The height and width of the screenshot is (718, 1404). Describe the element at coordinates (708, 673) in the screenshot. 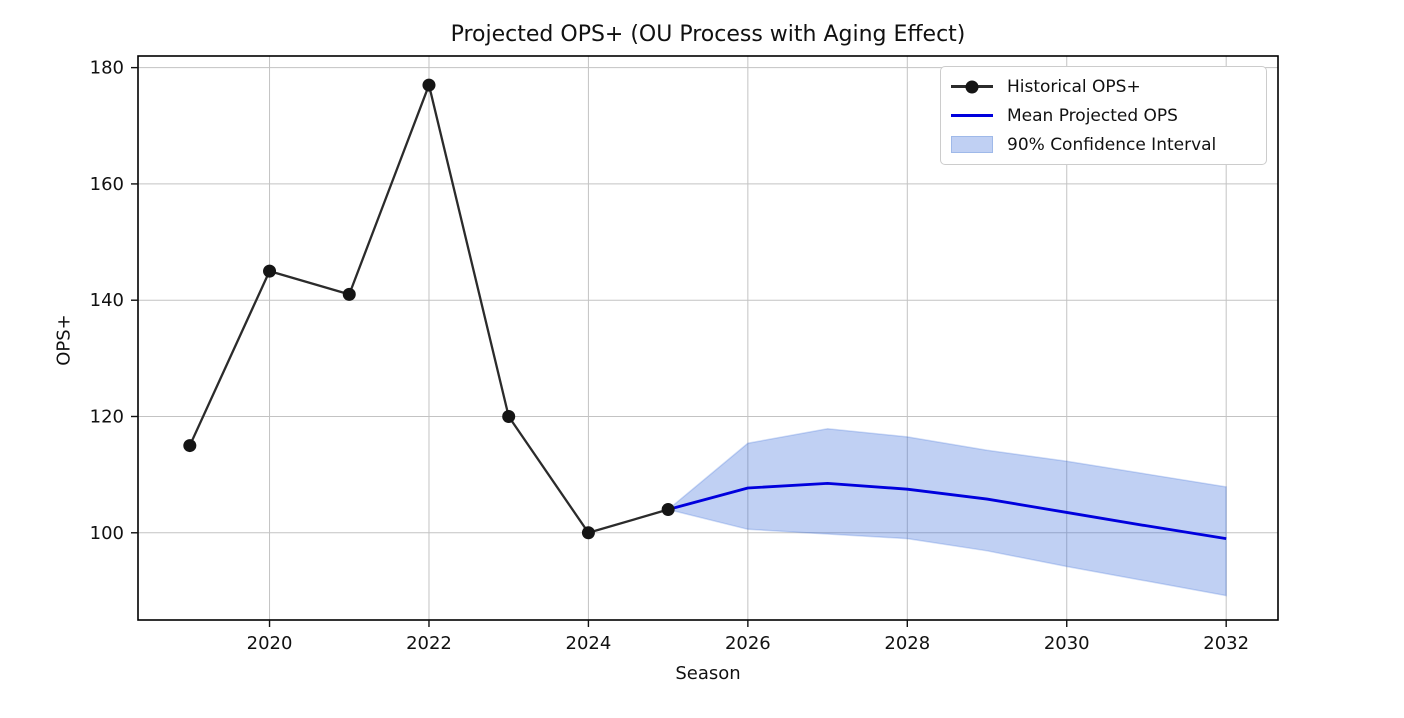

I see `x-axis-label: Season` at that location.